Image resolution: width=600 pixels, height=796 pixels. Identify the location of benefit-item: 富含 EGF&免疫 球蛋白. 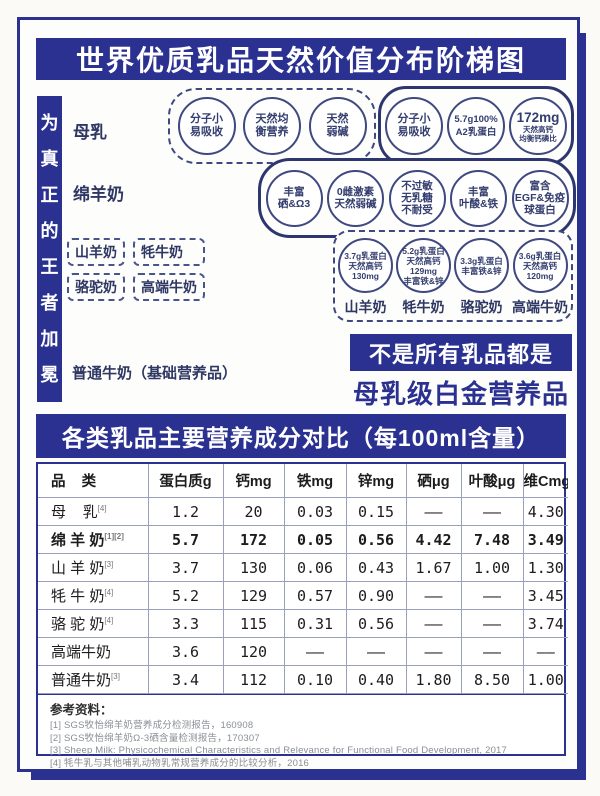
(540, 198).